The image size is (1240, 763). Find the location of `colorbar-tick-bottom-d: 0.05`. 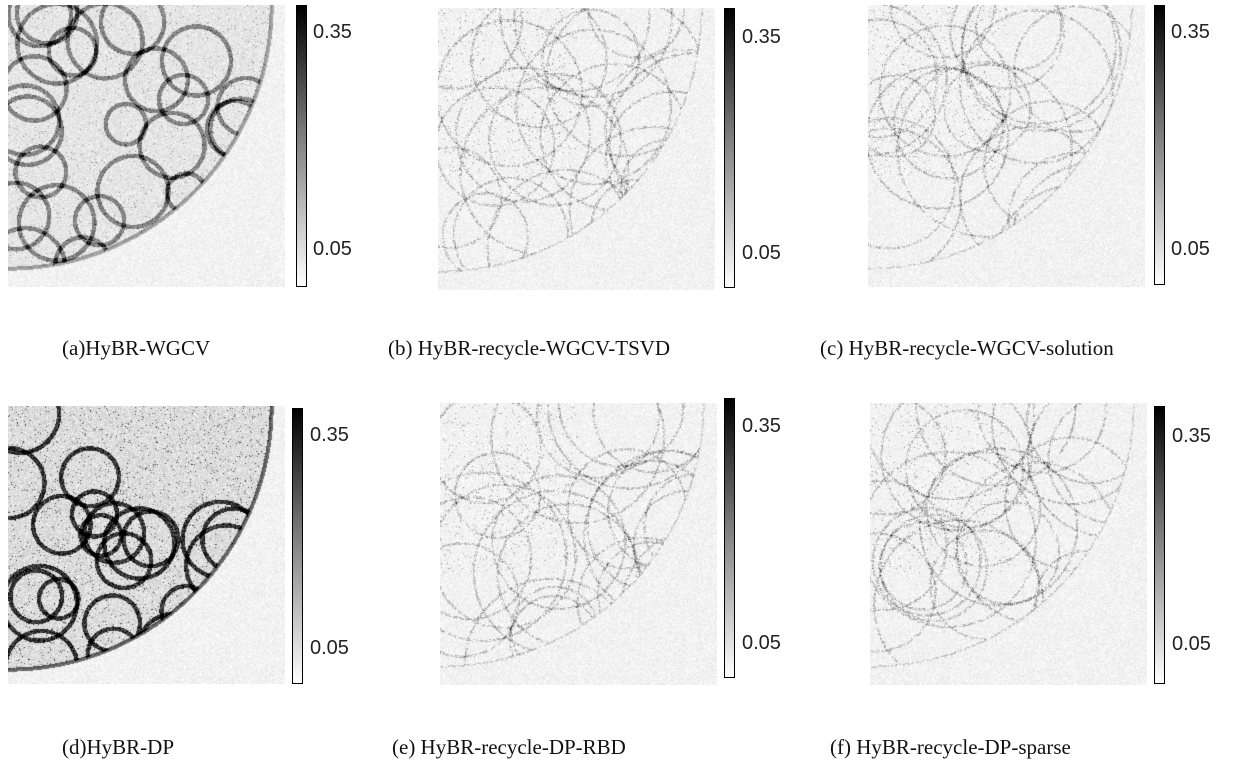

colorbar-tick-bottom-d: 0.05 is located at coordinates (329, 648).